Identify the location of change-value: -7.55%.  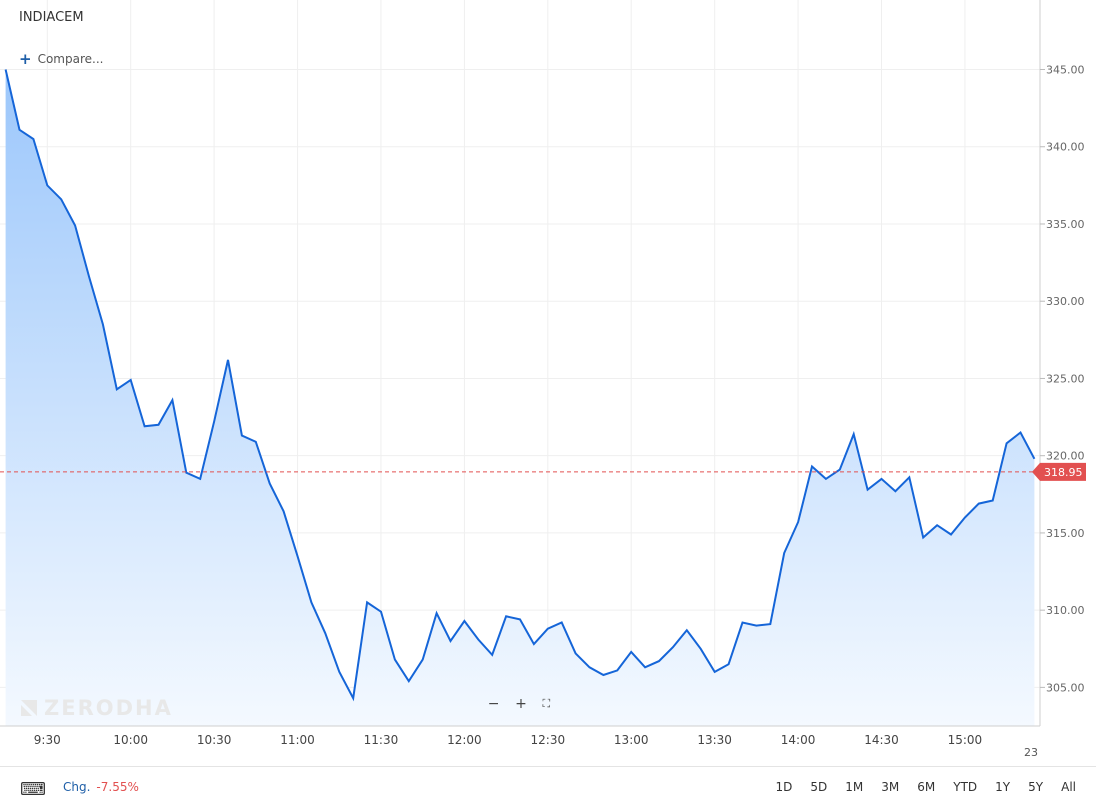
(117, 787).